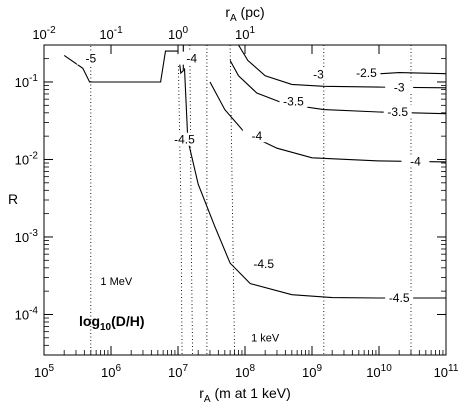 The height and width of the screenshot is (409, 473). Describe the element at coordinates (178, 33) in the screenshot. I see `top-tick-label: 10⁰` at that location.